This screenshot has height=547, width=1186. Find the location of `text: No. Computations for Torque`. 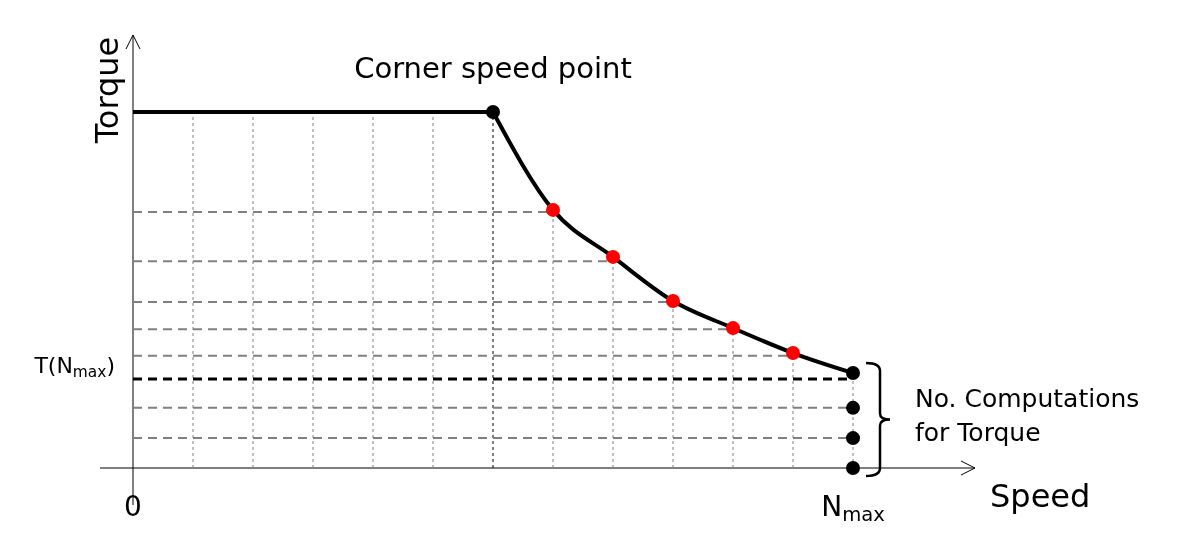

text: No. Computations for Torque is located at coordinates (1027, 416).